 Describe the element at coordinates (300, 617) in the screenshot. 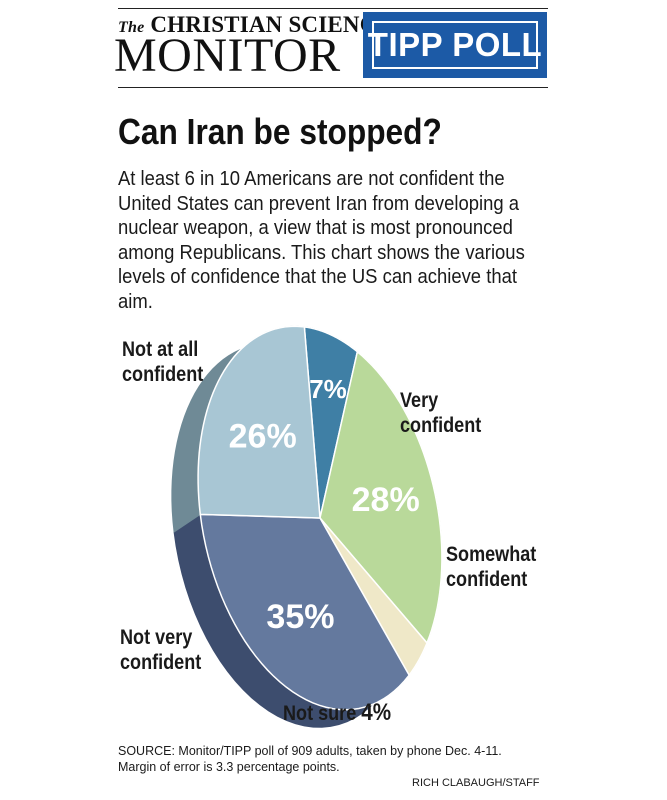

I see `pie-value-label-3: 35%` at that location.